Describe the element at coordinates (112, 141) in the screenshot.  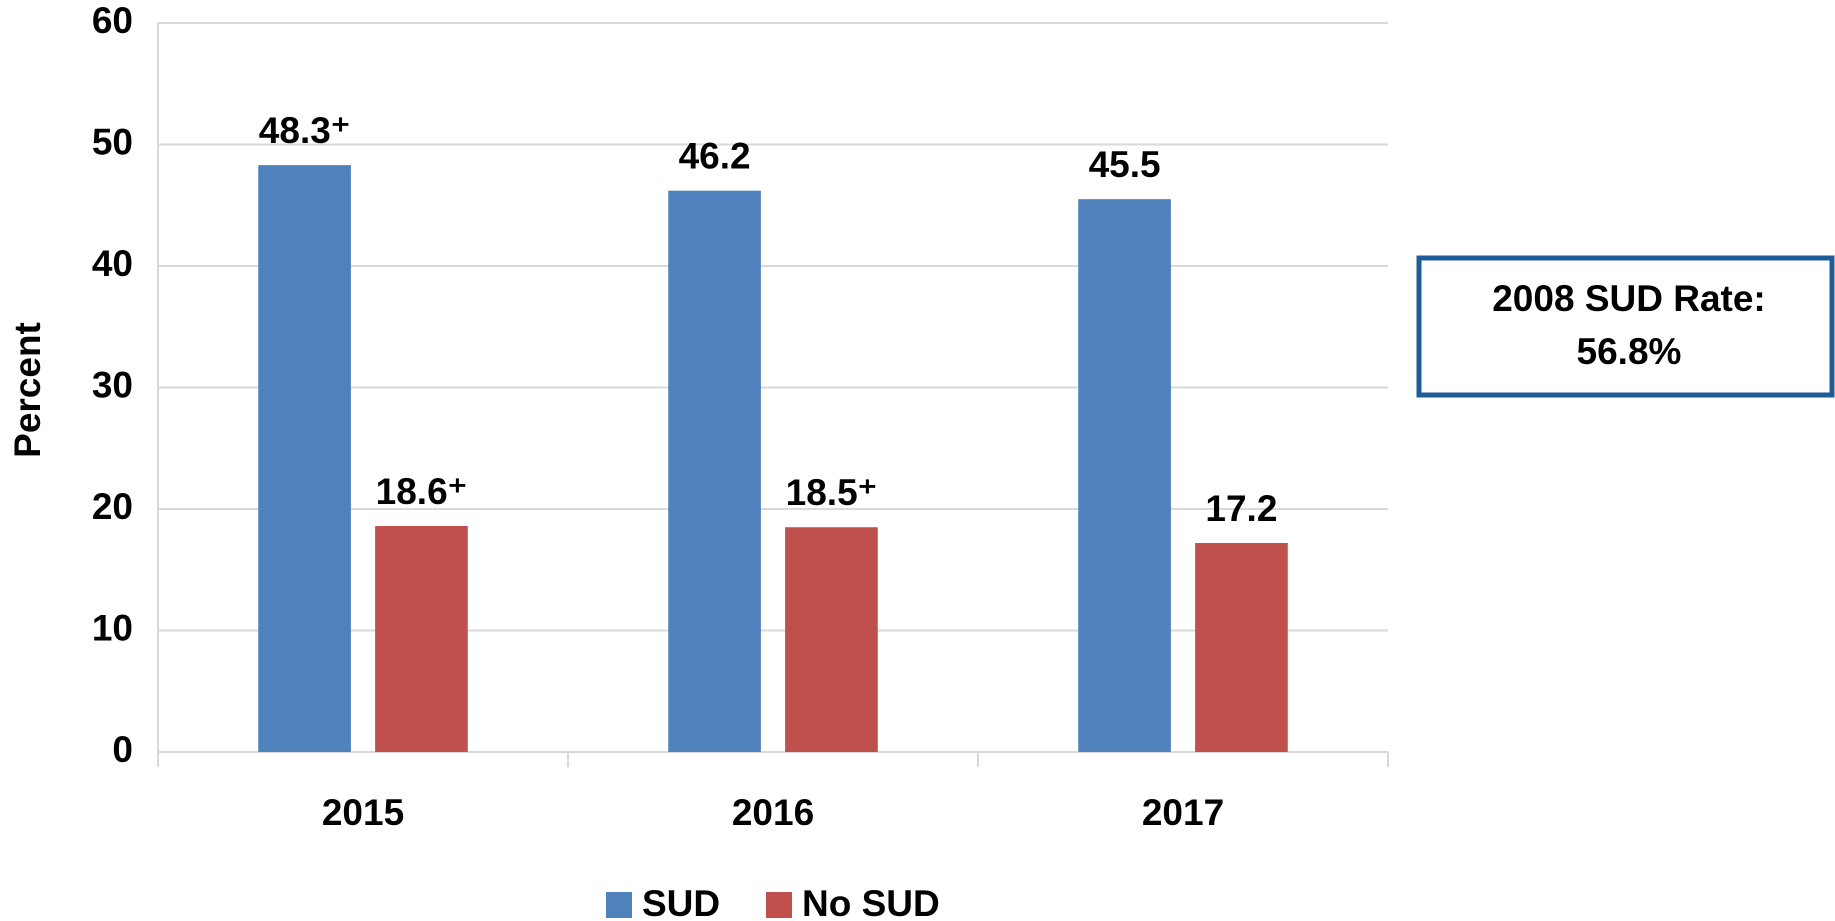
I see `y-tick-label: 50` at that location.